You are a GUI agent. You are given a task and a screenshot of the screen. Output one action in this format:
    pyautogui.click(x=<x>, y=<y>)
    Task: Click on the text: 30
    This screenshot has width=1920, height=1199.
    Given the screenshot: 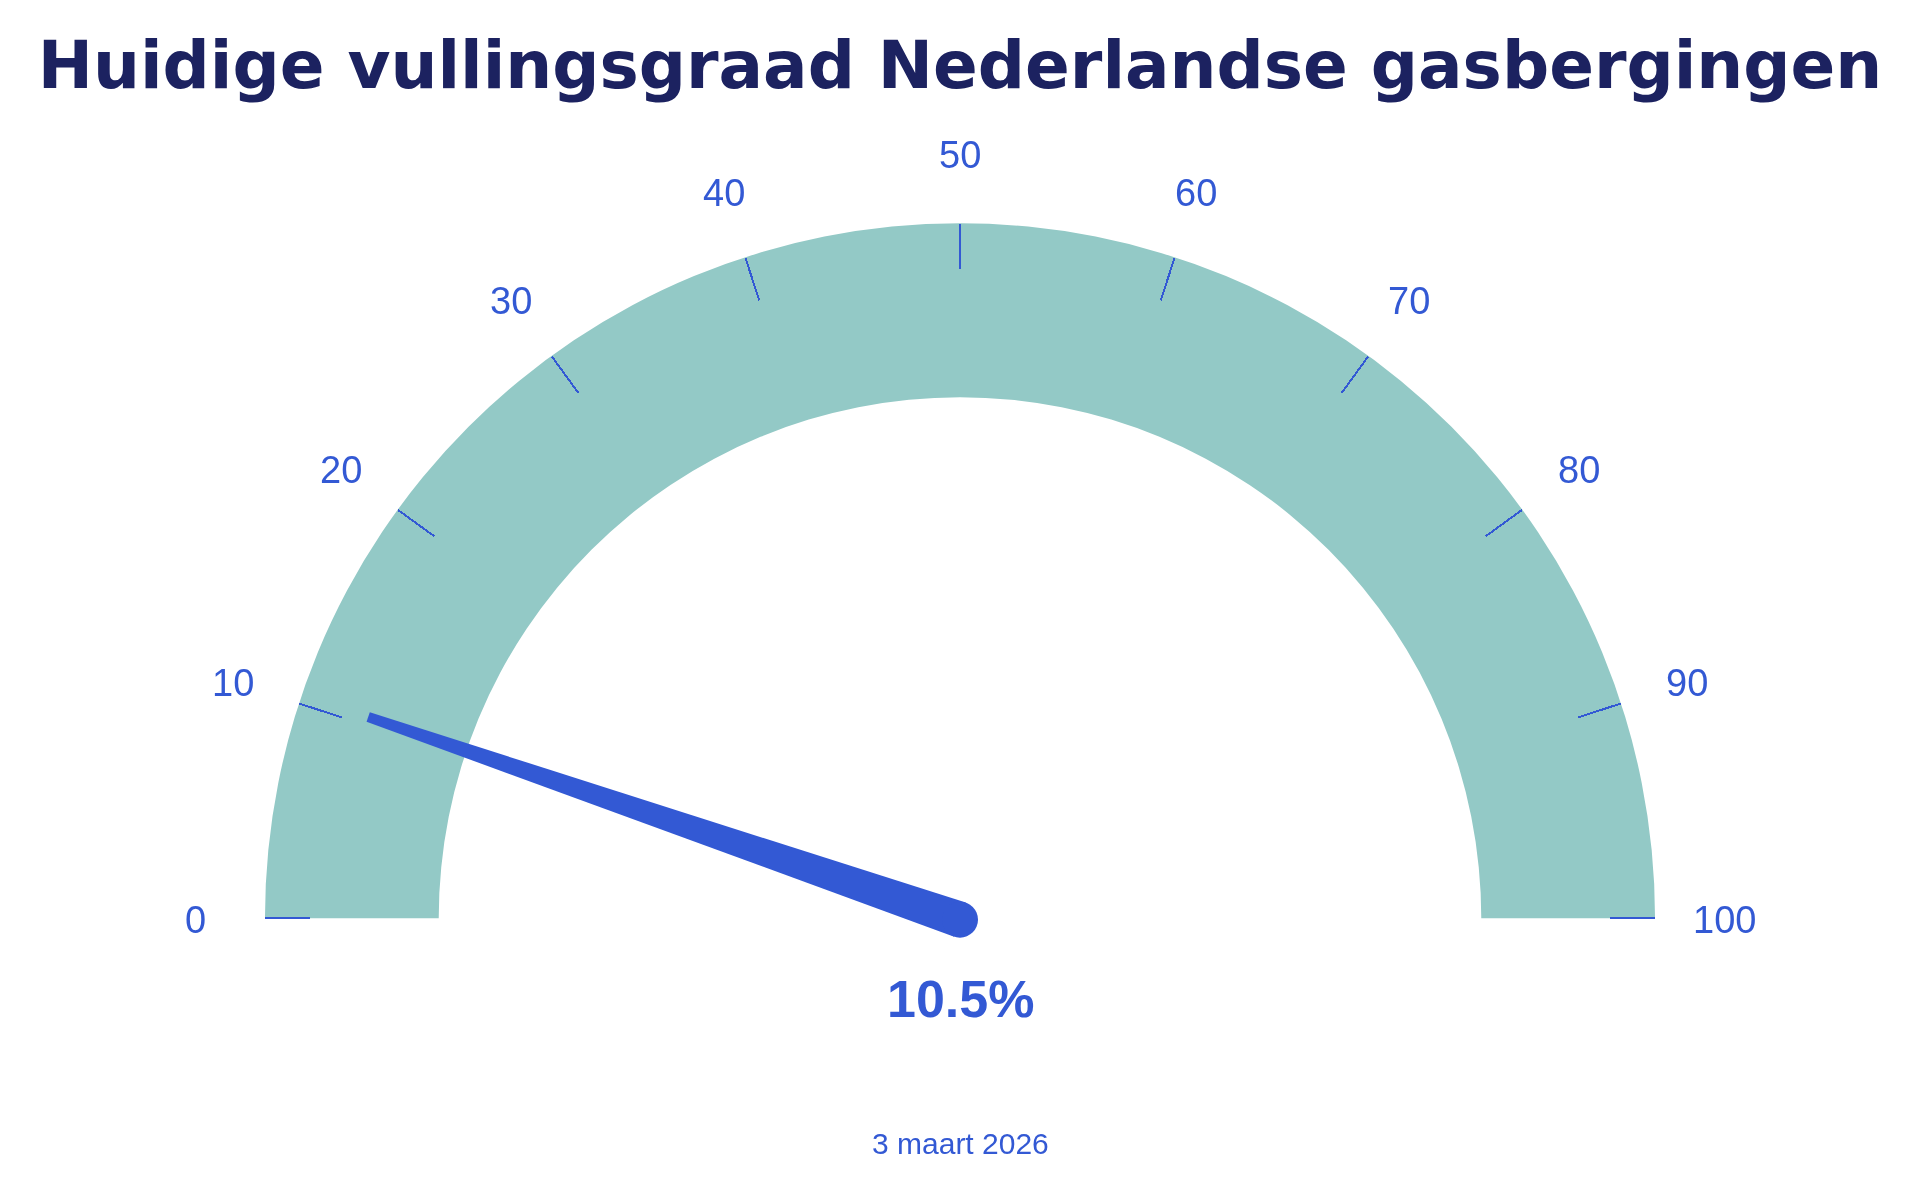 What is the action you would take?
    pyautogui.click(x=511, y=301)
    